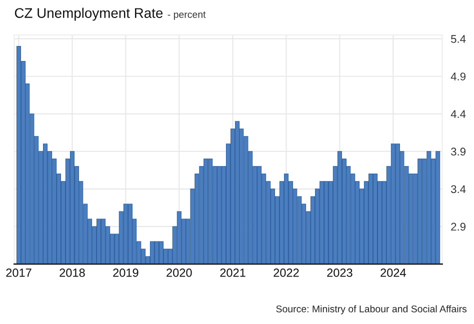 The image size is (474, 324). What do you see at coordinates (458, 114) in the screenshot?
I see `y-tick-label: 4.4` at bounding box center [458, 114].